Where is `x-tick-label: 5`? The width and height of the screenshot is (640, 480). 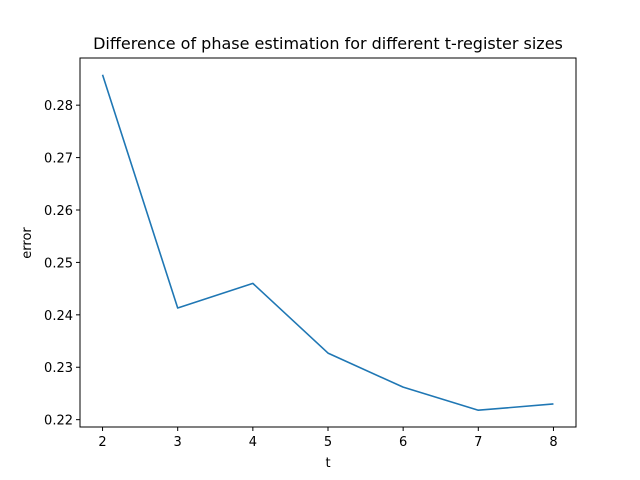
x-tick-label: 5 is located at coordinates (328, 442).